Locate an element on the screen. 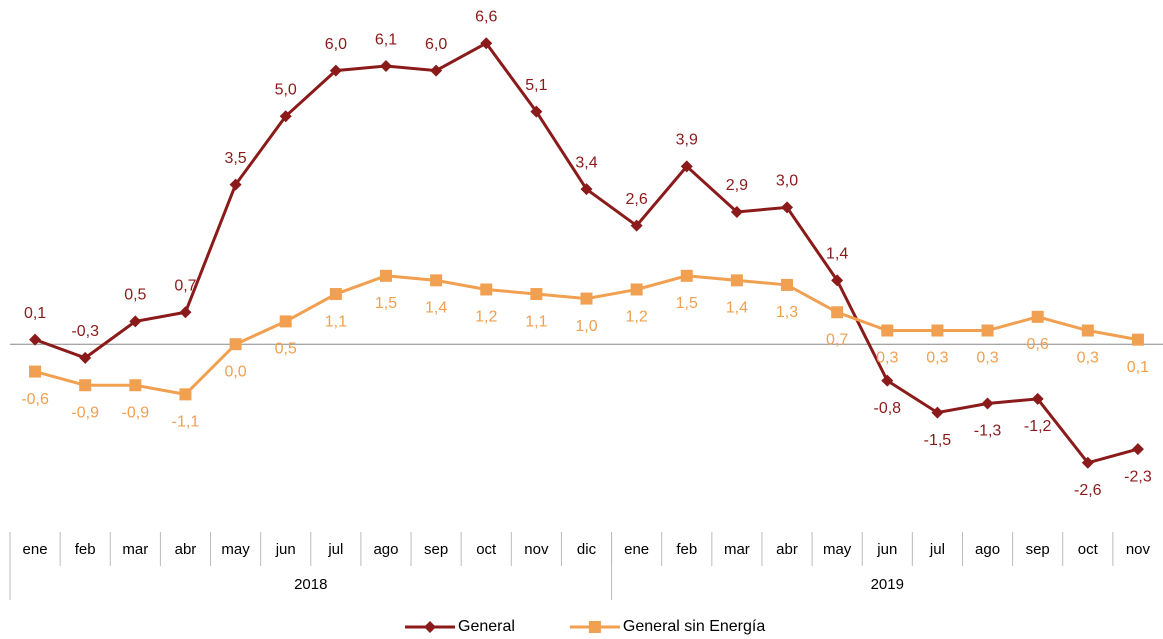 The height and width of the screenshot is (639, 1163). data-label: 3,5 is located at coordinates (235, 158).